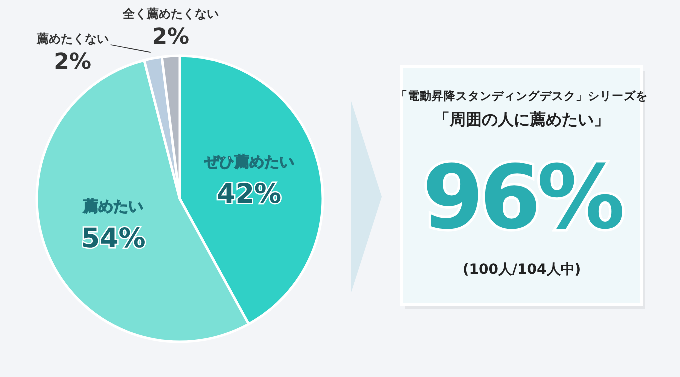 The image size is (680, 377). Describe the element at coordinates (113, 206) in the screenshot. I see `slice-label: 薦めたい` at that location.